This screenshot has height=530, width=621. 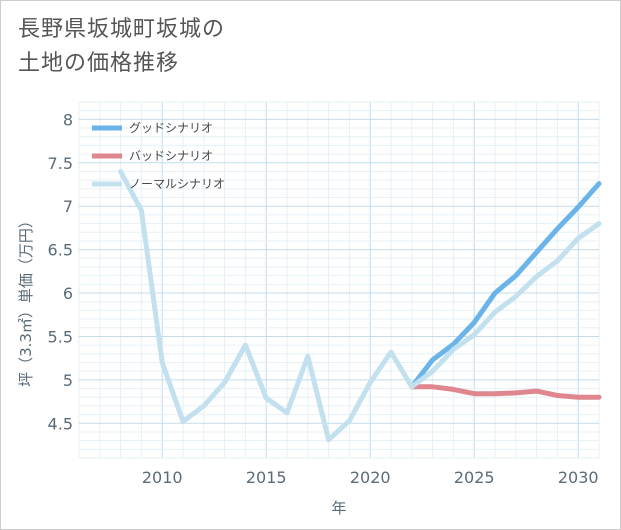 What do you see at coordinates (68, 293) in the screenshot?
I see `y-tick-label: 6` at bounding box center [68, 293].